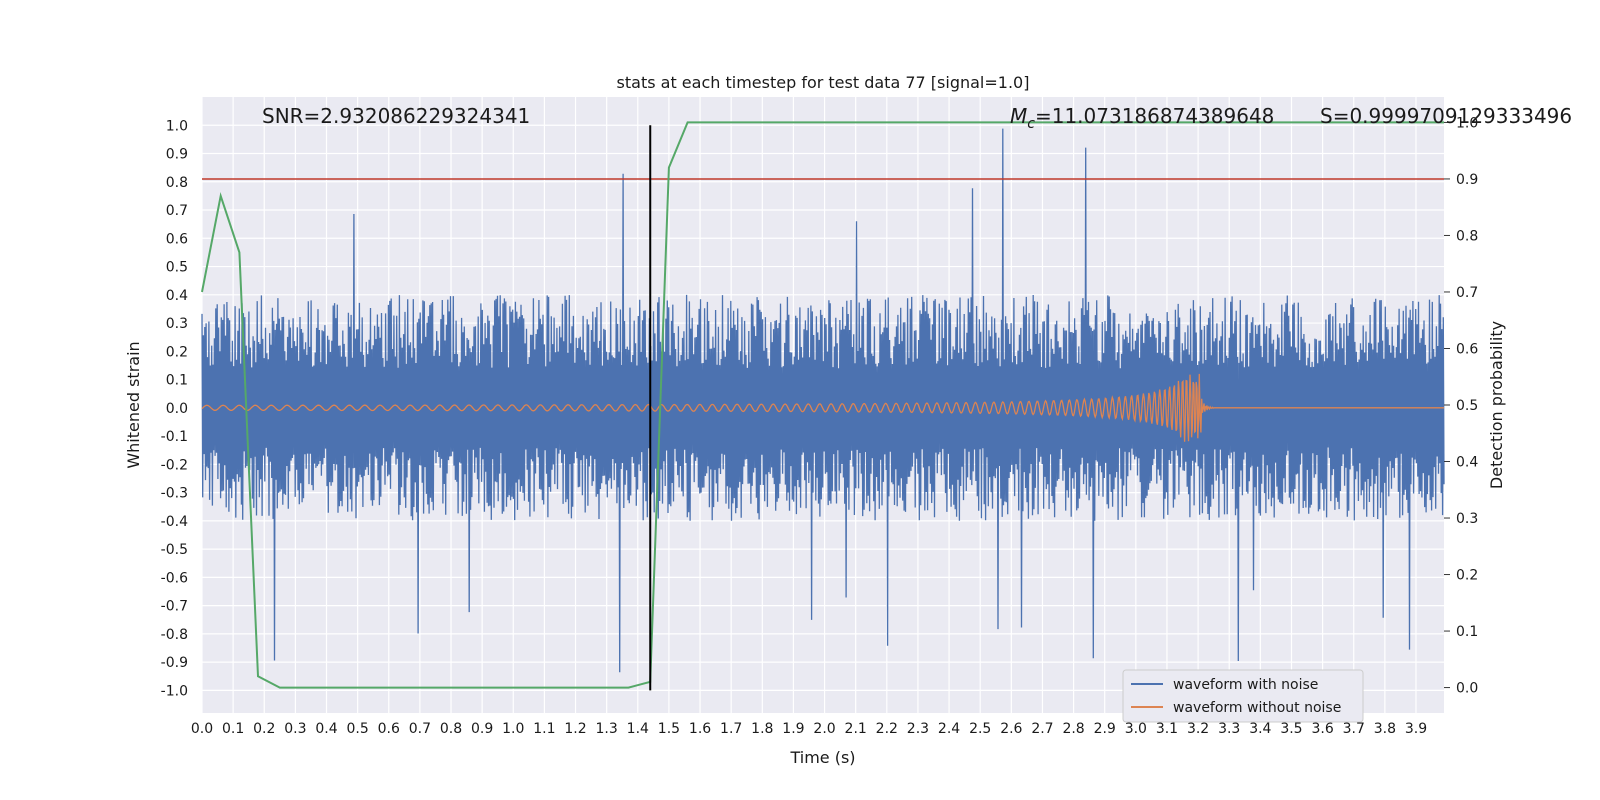 The width and height of the screenshot is (1600, 800). I want to click on x-tick-label: 1.0, so click(513, 729).